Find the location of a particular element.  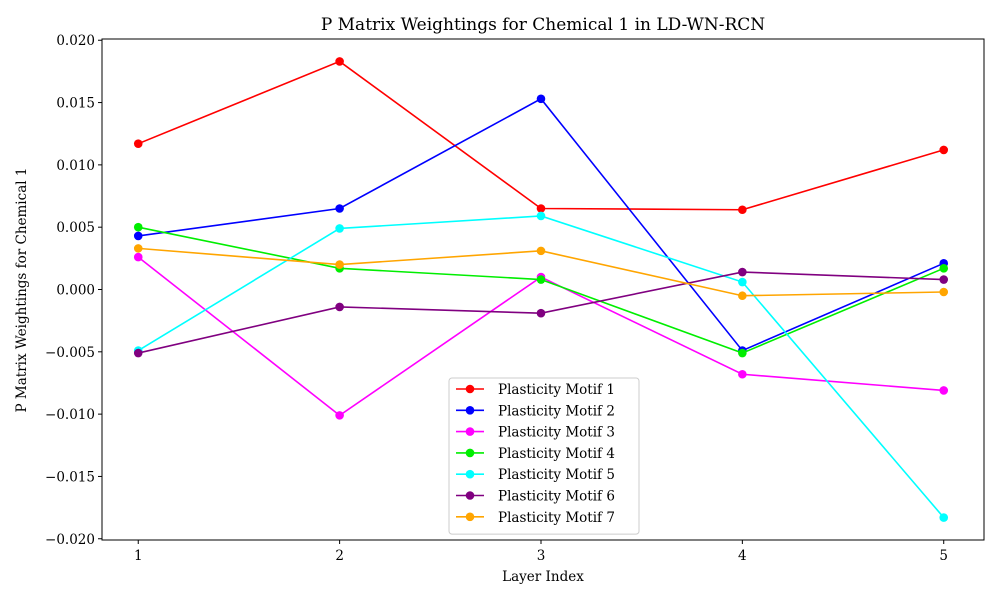

legend-item: Plasticity Motif 5 is located at coordinates (535, 475).